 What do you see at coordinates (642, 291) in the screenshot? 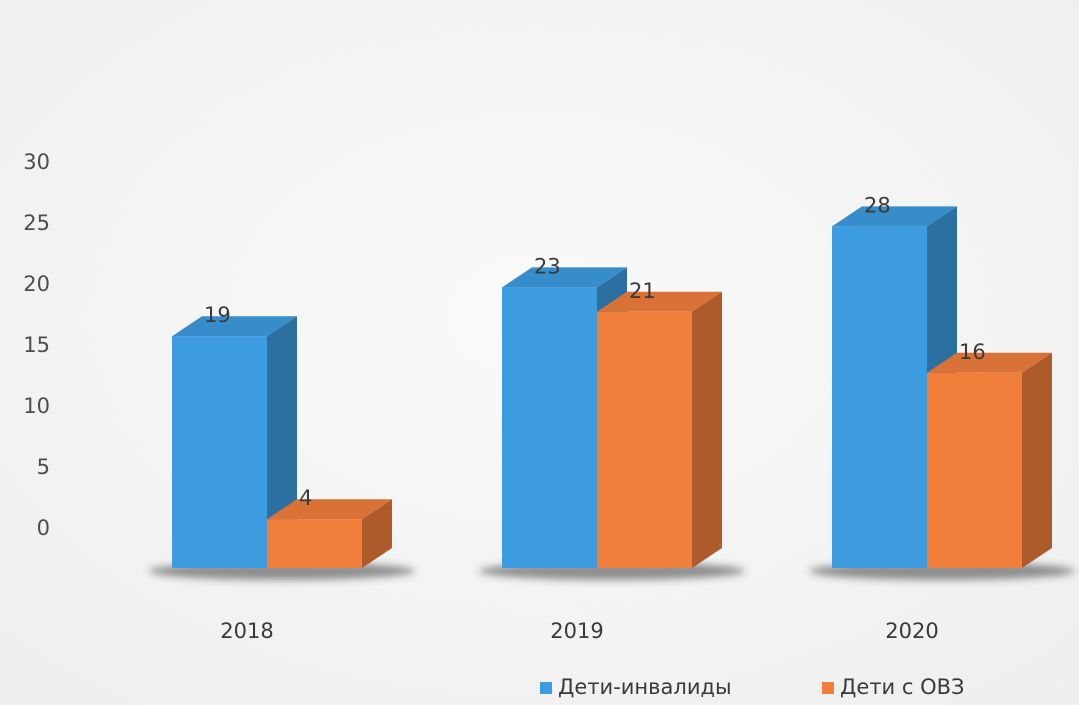
I see `data-label: 21` at bounding box center [642, 291].